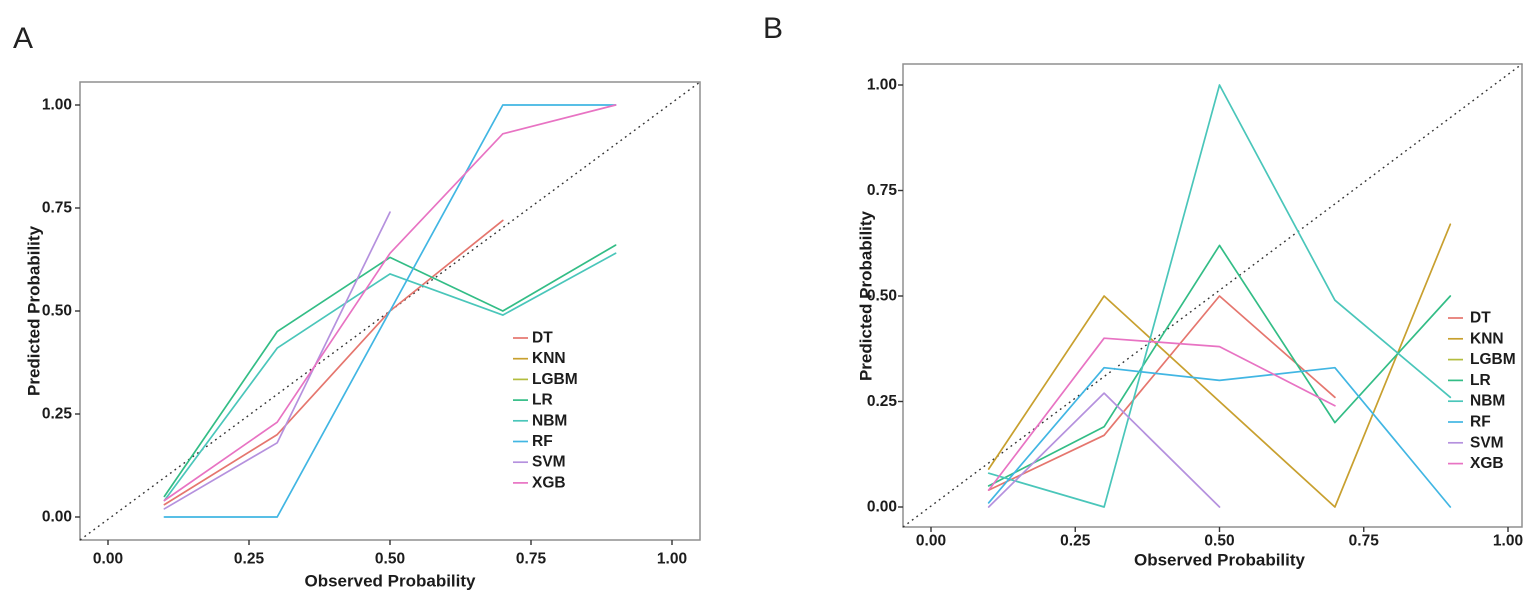 This screenshot has width=1535, height=601. What do you see at coordinates (773, 28) in the screenshot?
I see `panel-label-b: B` at bounding box center [773, 28].